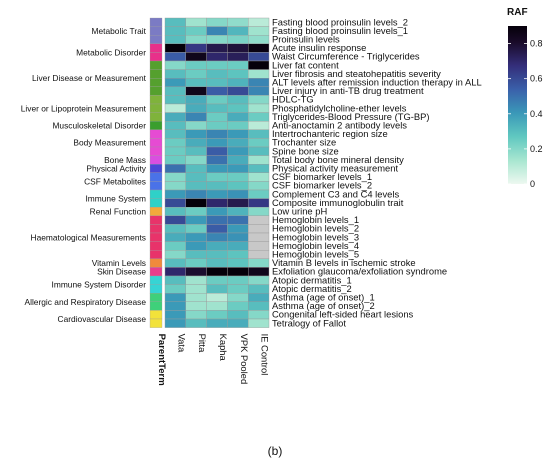 The image size is (550, 465). I want to click on heatmap-cells, so click(217, 172).